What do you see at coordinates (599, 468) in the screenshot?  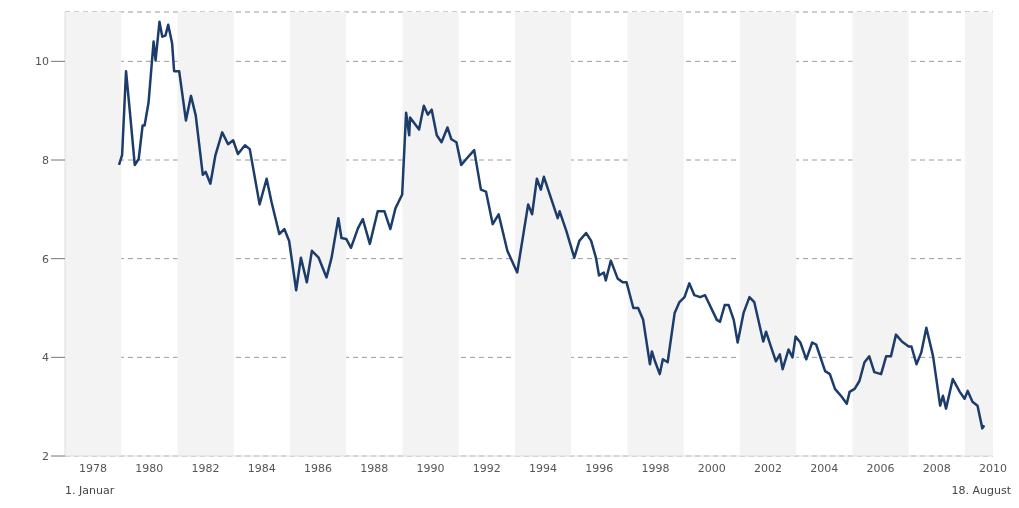 I see `x-tick-label: 1996` at bounding box center [599, 468].